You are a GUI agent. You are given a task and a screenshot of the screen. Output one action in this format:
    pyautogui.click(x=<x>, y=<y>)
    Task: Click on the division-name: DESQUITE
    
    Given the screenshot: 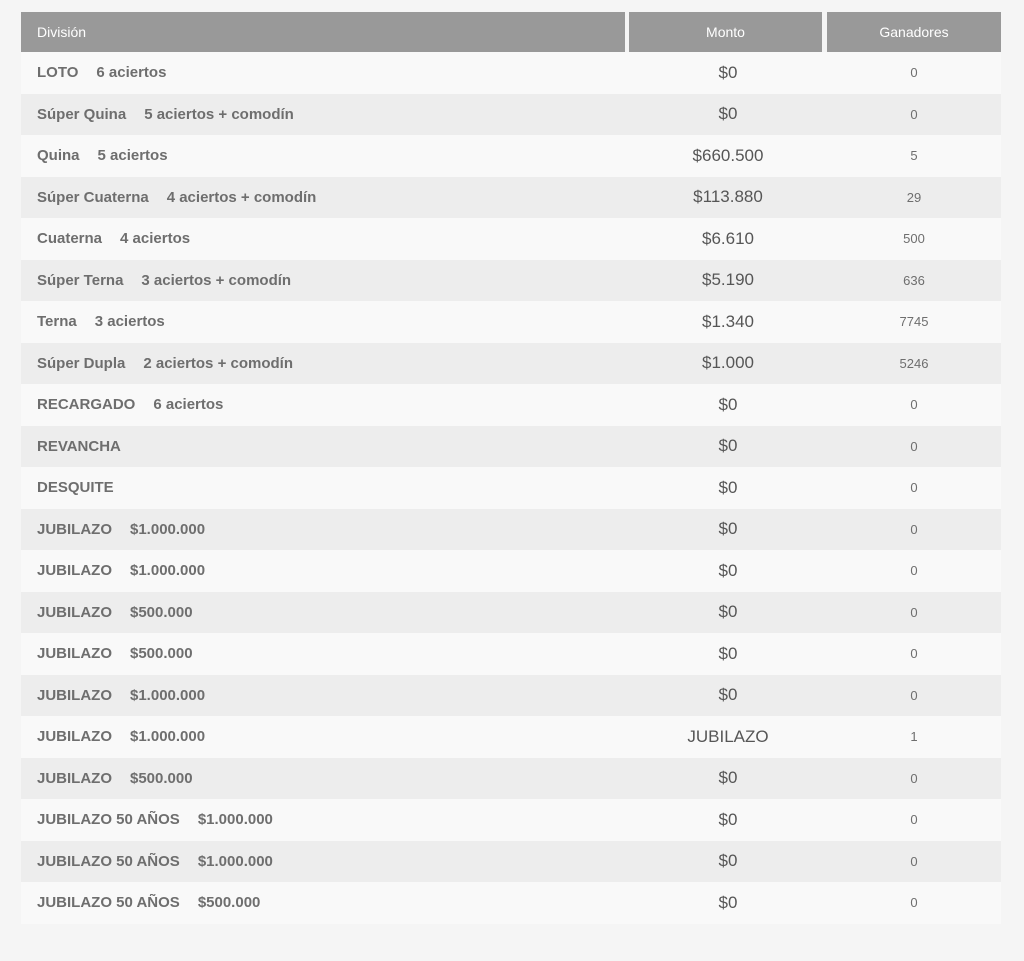 What is the action you would take?
    pyautogui.click(x=75, y=488)
    